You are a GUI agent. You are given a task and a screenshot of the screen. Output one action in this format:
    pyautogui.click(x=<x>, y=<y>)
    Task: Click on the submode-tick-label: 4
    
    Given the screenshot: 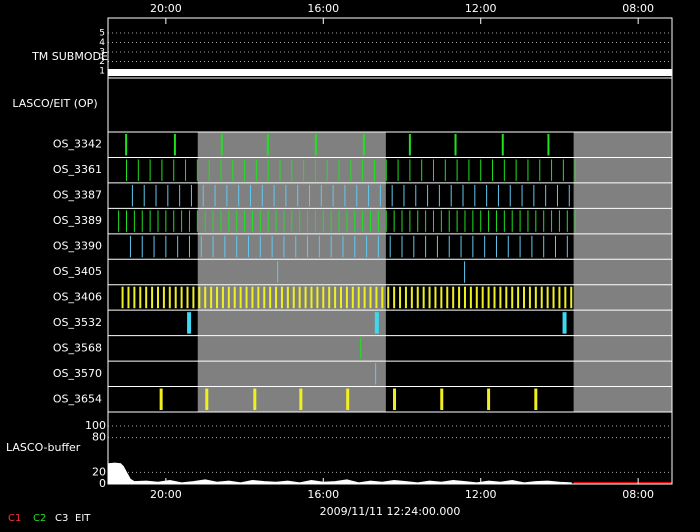 What is the action you would take?
    pyautogui.click(x=102, y=43)
    